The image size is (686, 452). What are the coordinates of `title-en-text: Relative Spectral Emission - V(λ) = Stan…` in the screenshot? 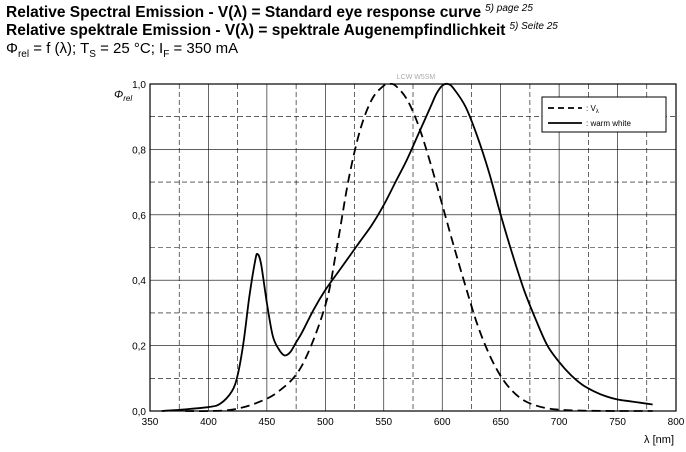 It's located at (244, 13).